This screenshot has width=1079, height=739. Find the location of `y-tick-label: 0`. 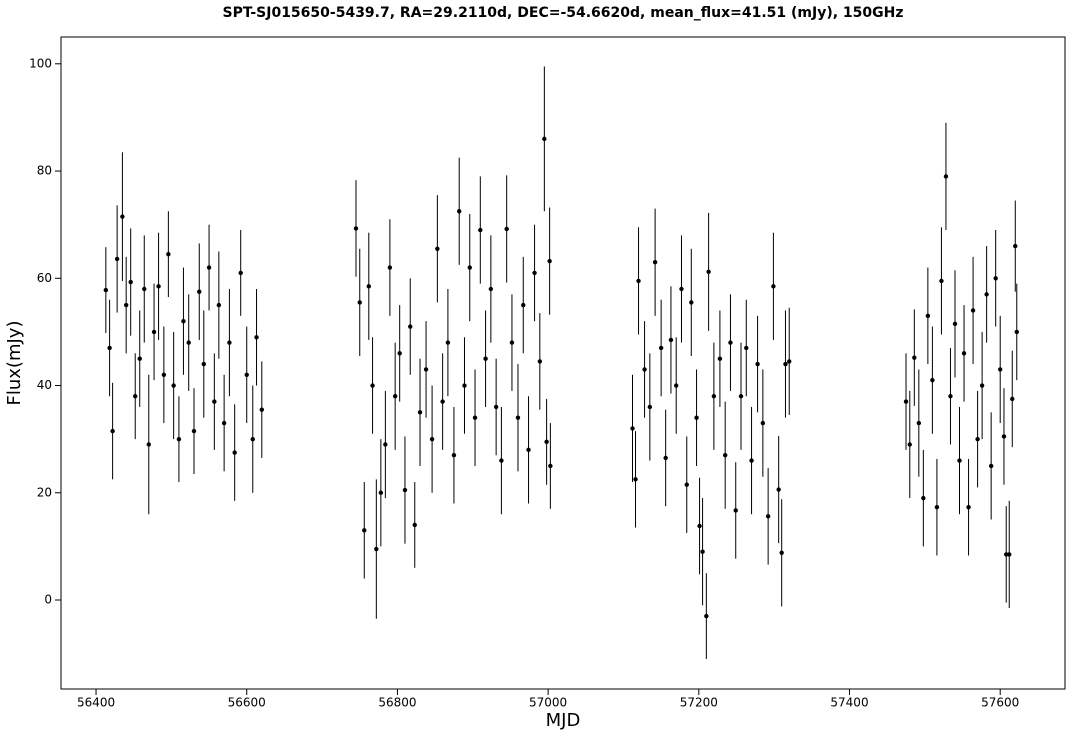

y-tick-label: 0 is located at coordinates (48, 599).